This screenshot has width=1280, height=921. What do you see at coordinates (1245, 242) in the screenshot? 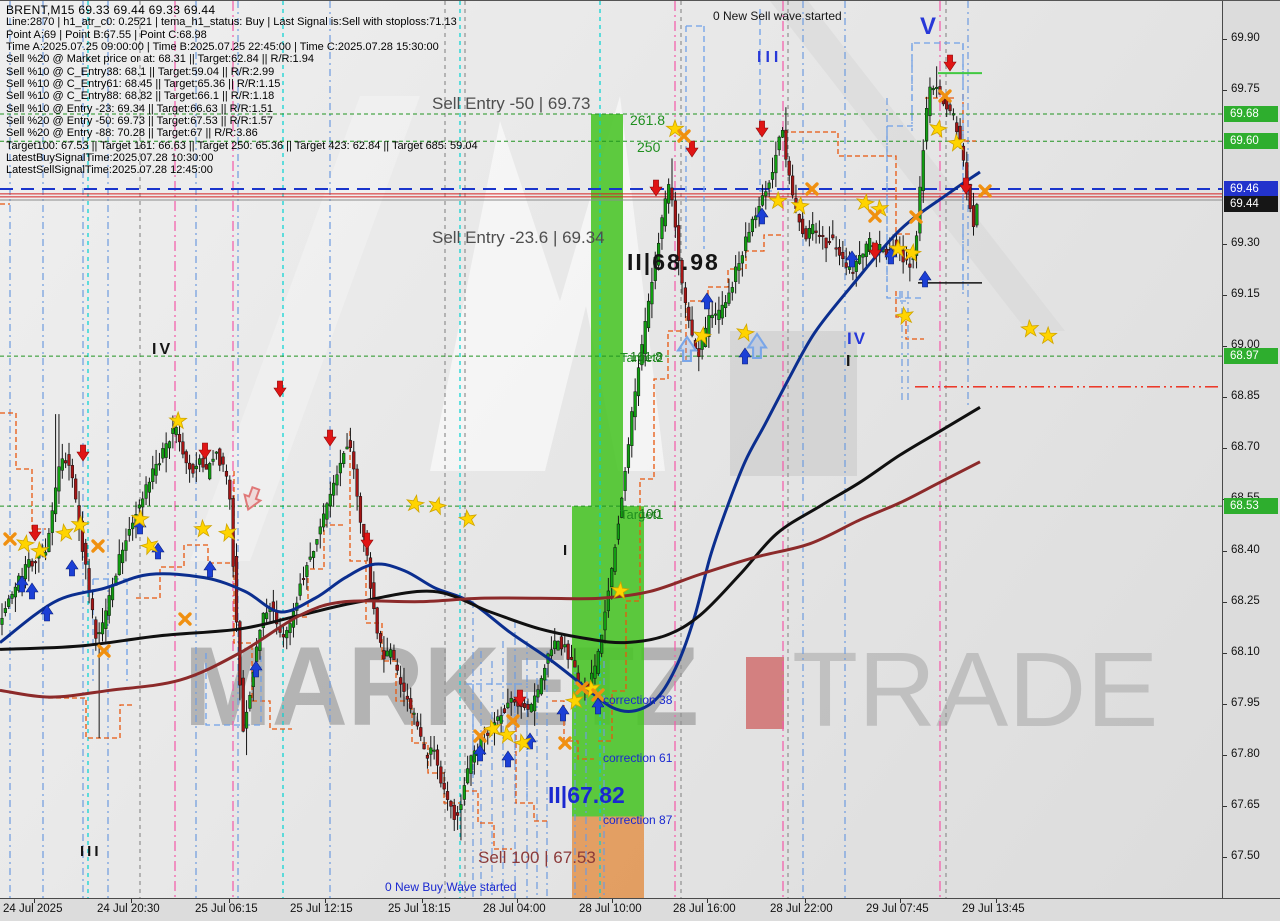
I see `price-tick-label: 69.30` at bounding box center [1245, 242].